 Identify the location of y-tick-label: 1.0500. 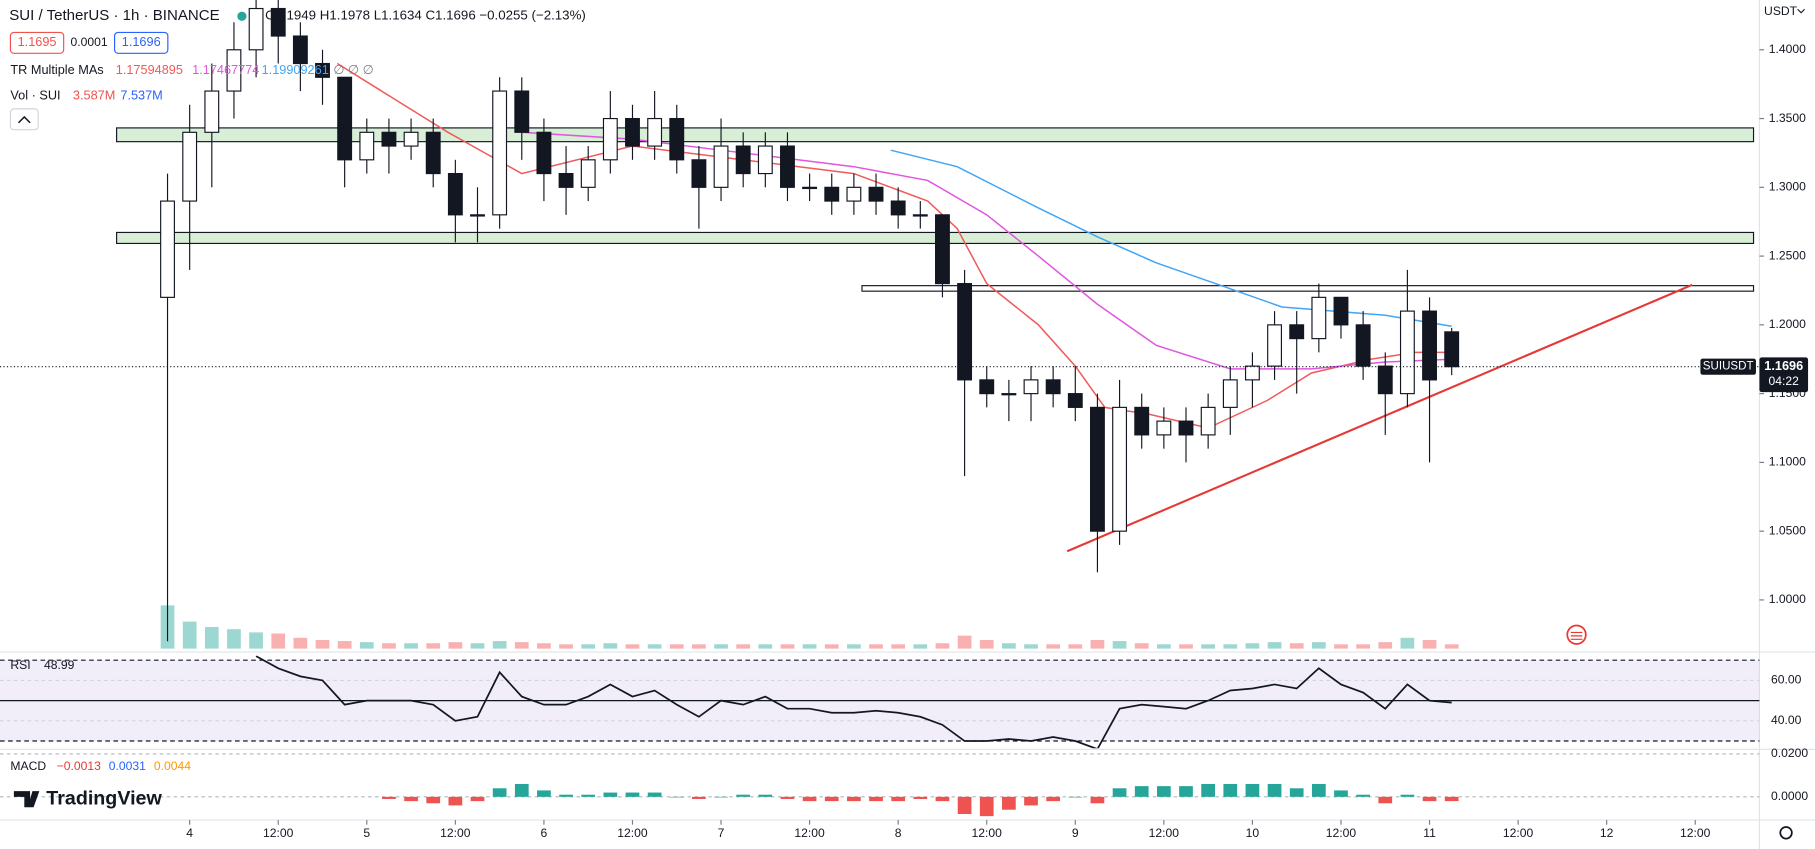
(1787, 530).